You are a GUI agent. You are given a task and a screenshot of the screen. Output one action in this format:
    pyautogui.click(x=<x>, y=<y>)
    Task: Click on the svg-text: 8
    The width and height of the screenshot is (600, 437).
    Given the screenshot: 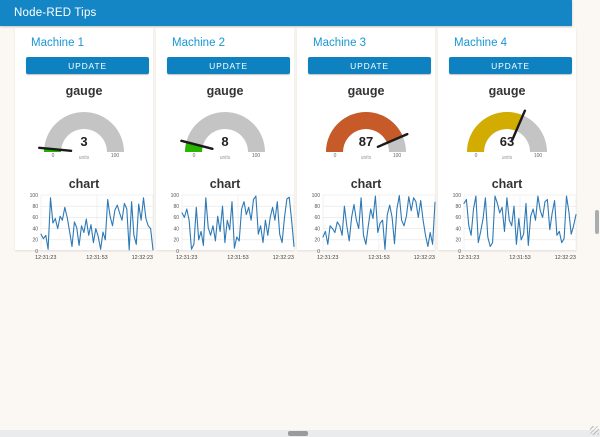 What is the action you would take?
    pyautogui.click(x=224, y=141)
    